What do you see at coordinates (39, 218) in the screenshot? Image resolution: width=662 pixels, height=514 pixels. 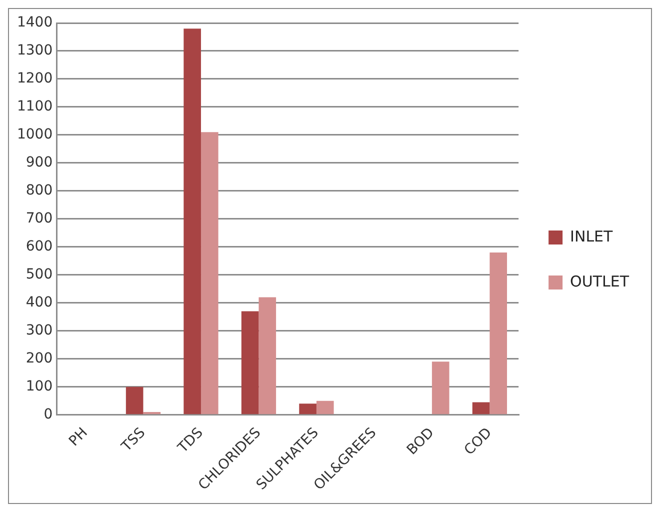 I see `y-tick-label: 700` at bounding box center [39, 218].